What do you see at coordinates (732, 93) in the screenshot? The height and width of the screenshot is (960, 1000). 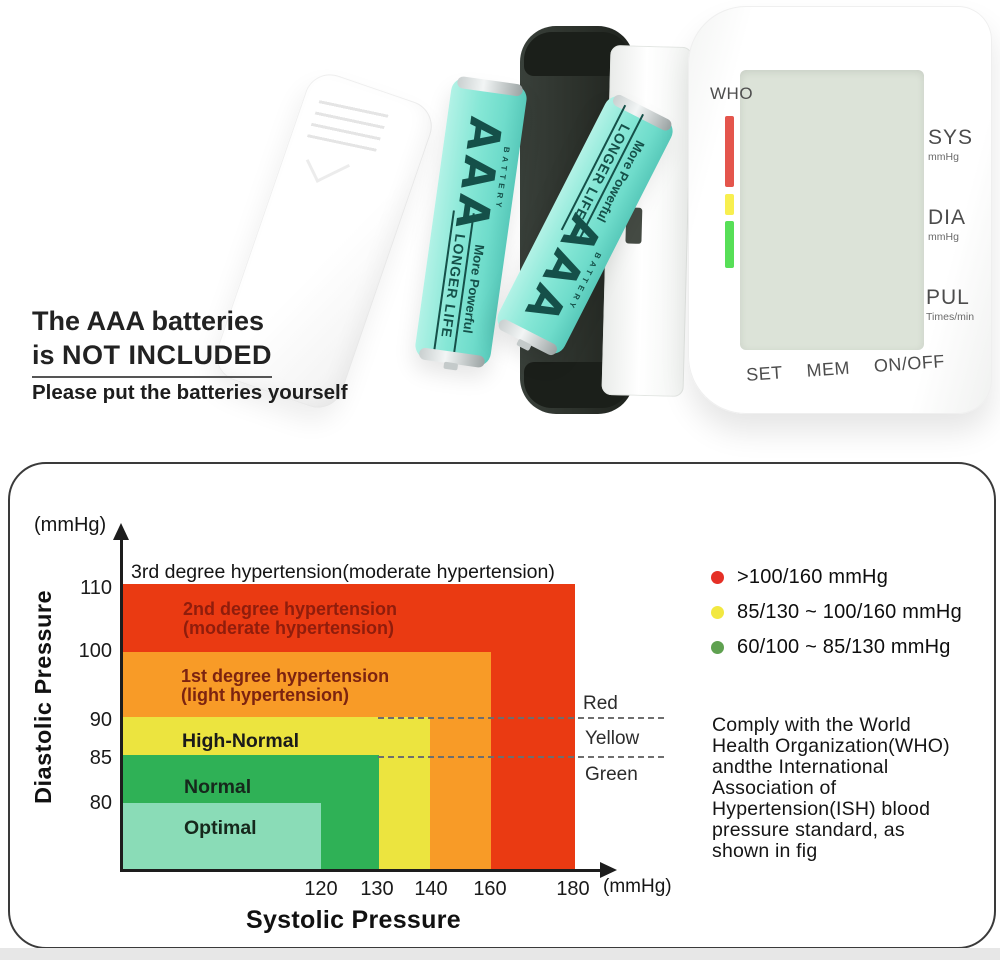 I see `who-label: WHO` at bounding box center [732, 93].